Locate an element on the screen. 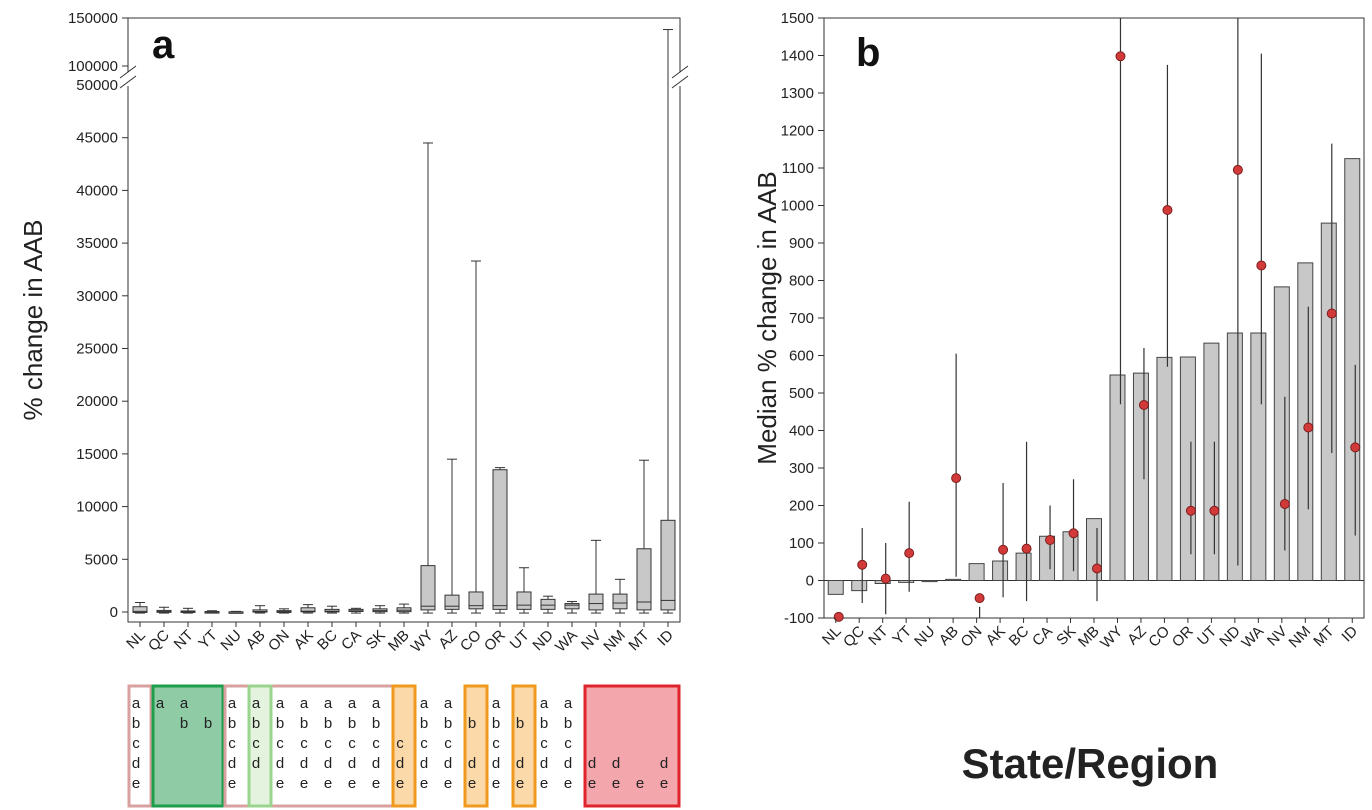 The width and height of the screenshot is (1372, 810). x-tick-label-a: NV is located at coordinates (591, 640).